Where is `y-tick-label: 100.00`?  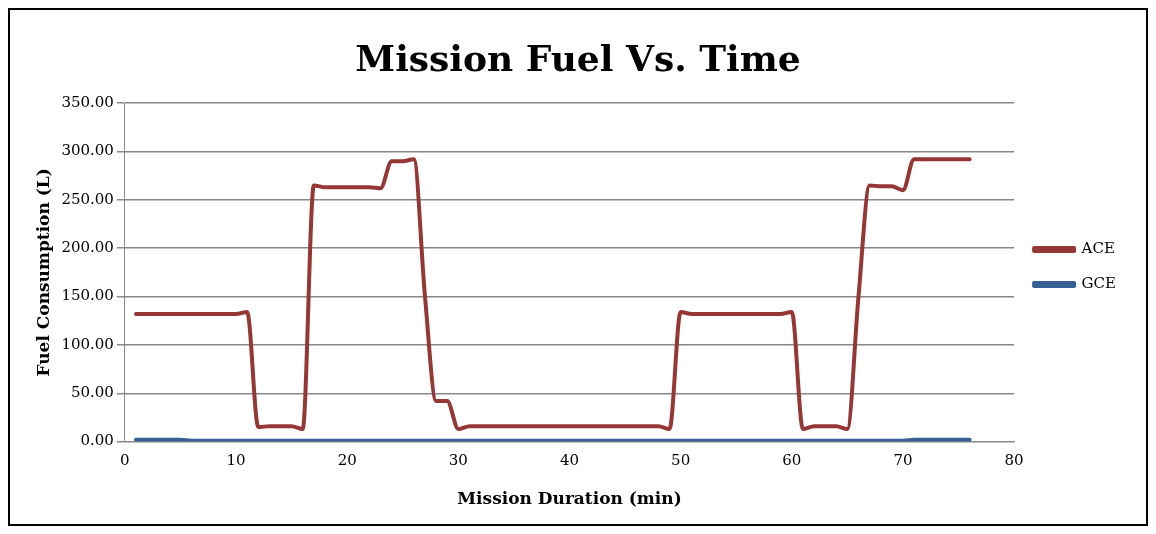 y-tick-label: 100.00 is located at coordinates (87, 343).